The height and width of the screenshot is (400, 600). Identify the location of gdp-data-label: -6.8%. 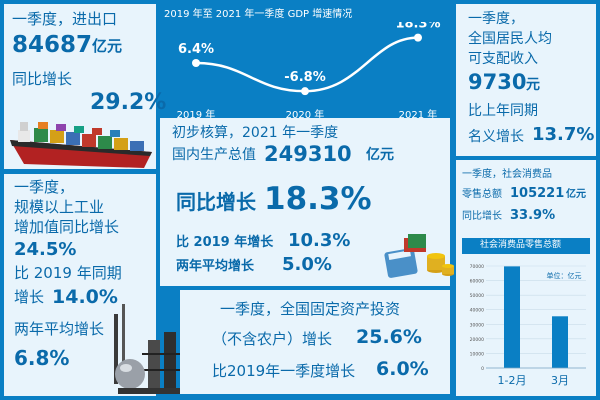
(304, 77).